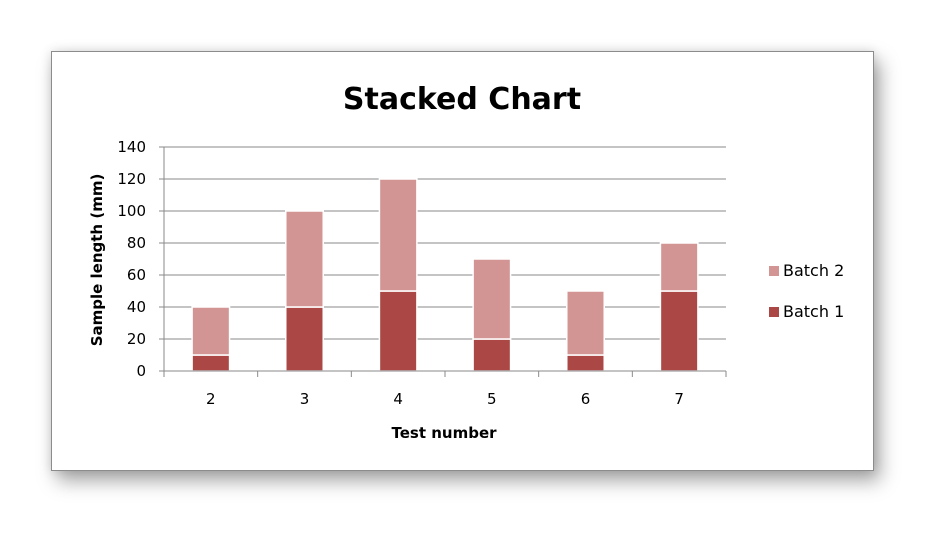 This screenshot has height=538, width=940. What do you see at coordinates (444, 433) in the screenshot?
I see `x-axis-title: Test number` at bounding box center [444, 433].